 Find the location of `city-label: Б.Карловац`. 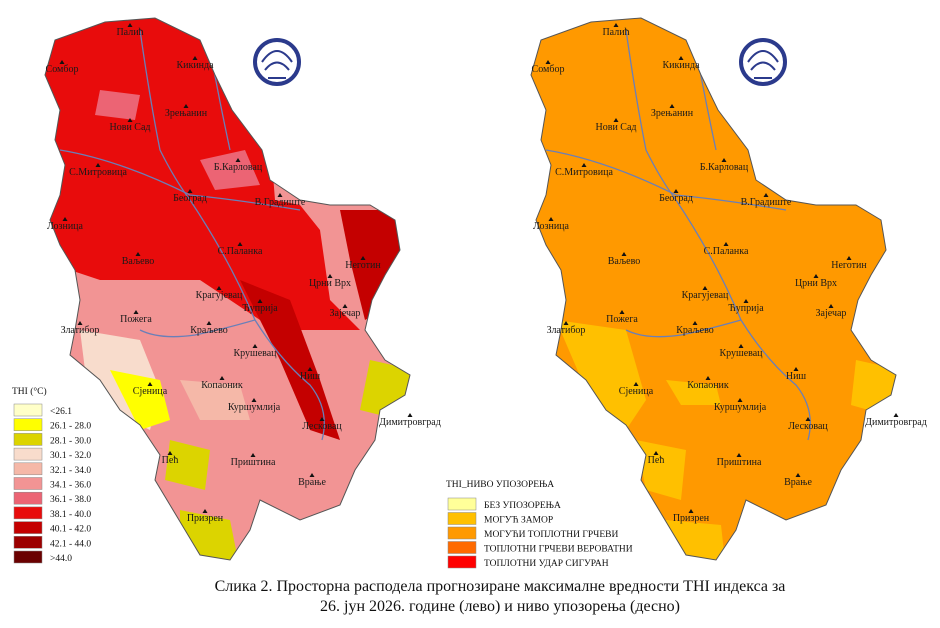

city-label: Б.Карловац is located at coordinates (724, 167).